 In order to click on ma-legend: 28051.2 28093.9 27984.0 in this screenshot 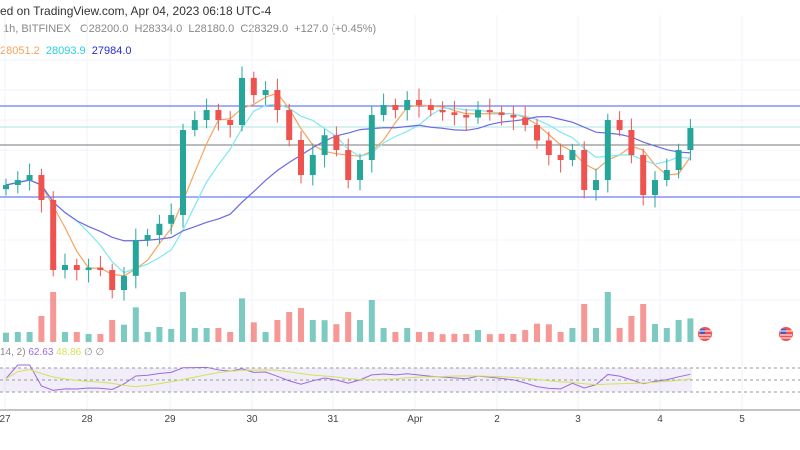, I will do `click(66, 51)`.